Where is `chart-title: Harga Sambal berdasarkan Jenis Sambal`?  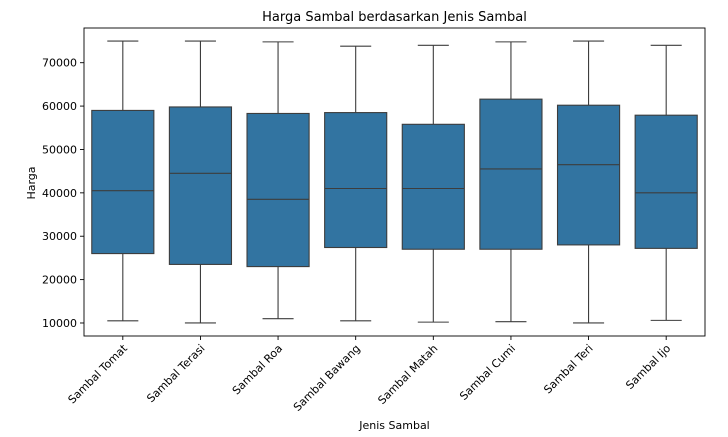 chart-title: Harga Sambal berdasarkan Jenis Sambal is located at coordinates (394, 17).